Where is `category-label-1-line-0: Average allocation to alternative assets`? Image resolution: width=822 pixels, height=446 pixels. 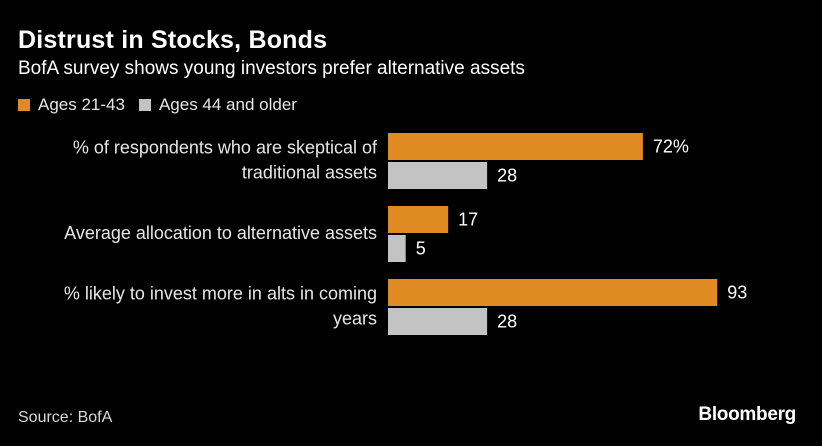
category-label-1-line-0: Average allocation to alternative assets is located at coordinates (220, 233).